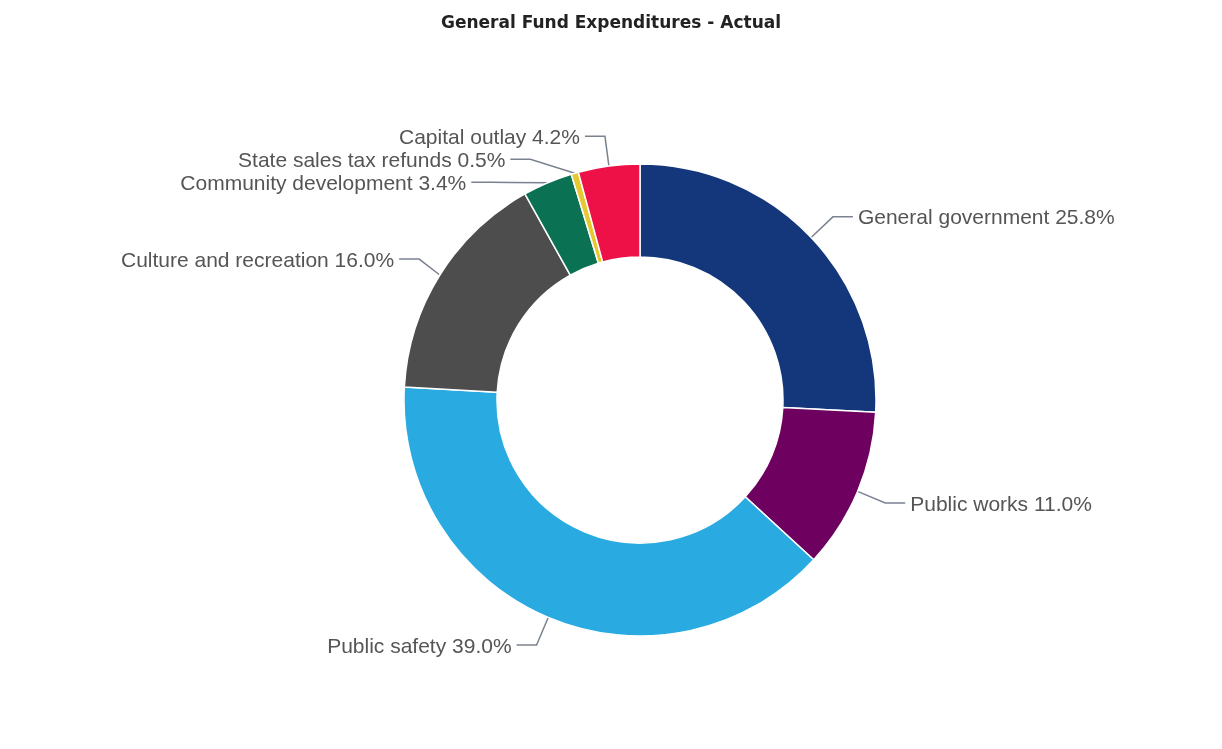 The height and width of the screenshot is (749, 1222). I want to click on slice-label: Capital outlay 4.2%, so click(489, 136).